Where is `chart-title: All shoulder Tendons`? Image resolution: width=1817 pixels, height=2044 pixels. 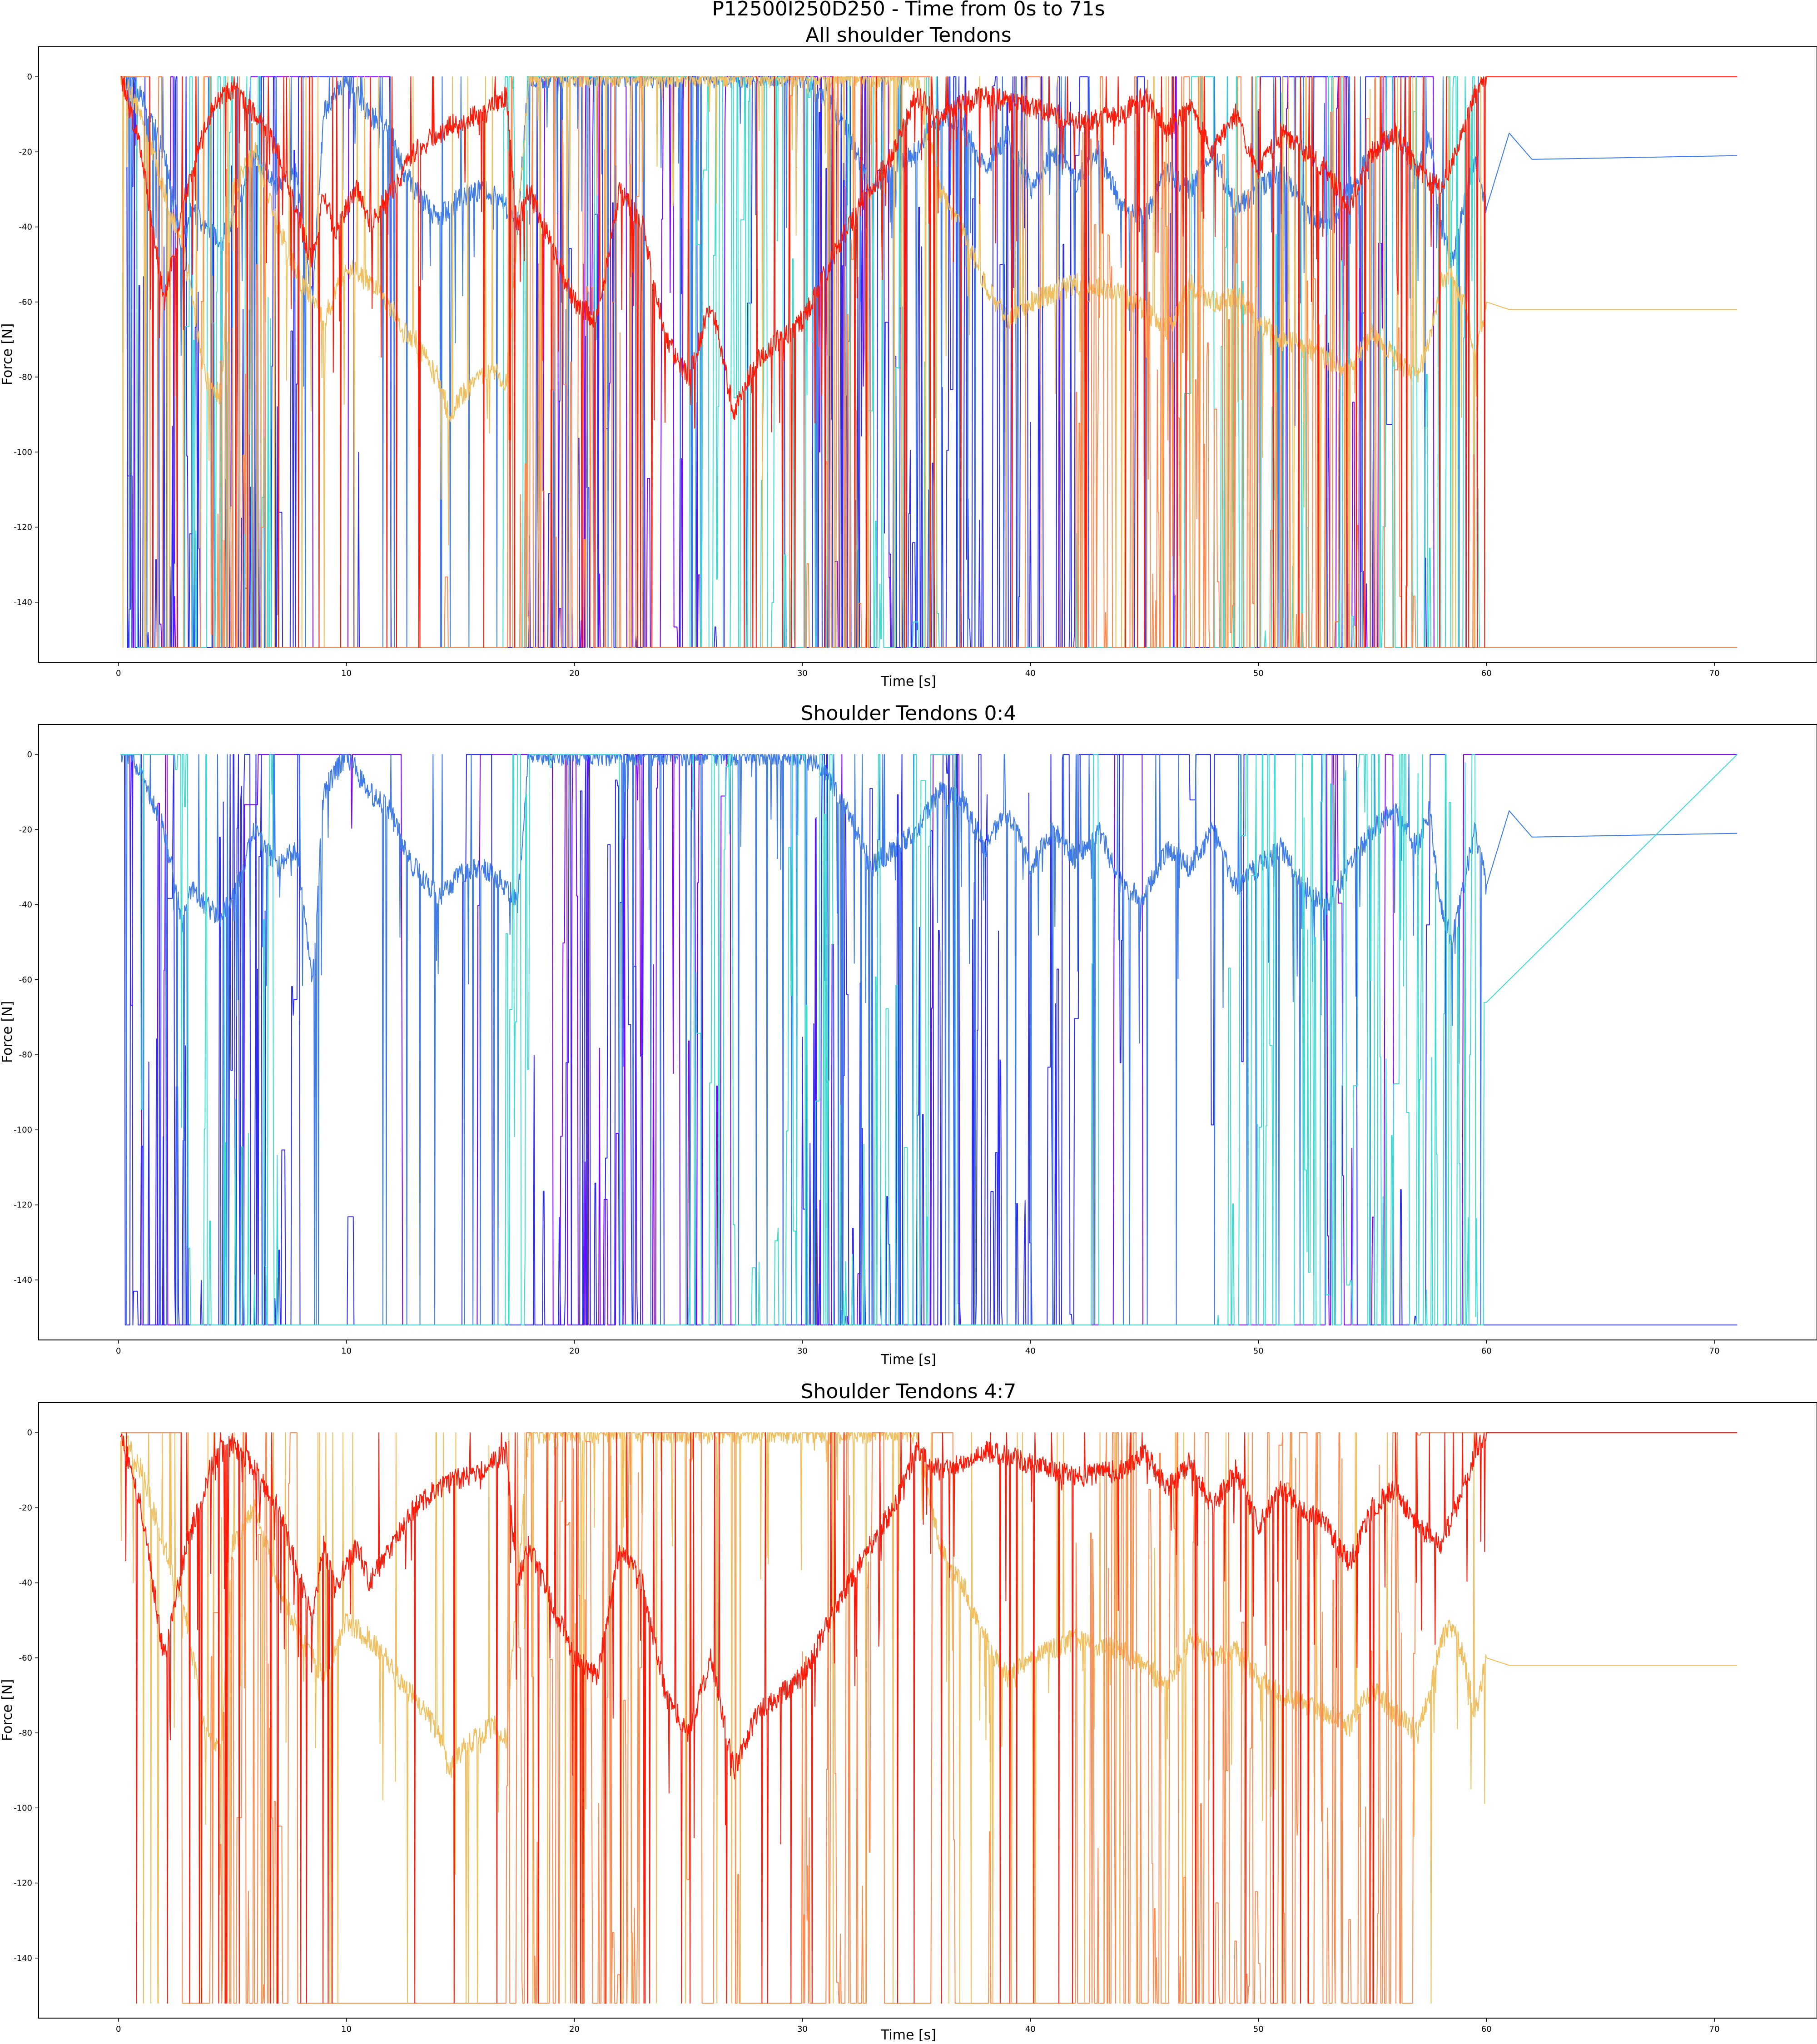
chart-title: All shoulder Tendons is located at coordinates (908, 35).